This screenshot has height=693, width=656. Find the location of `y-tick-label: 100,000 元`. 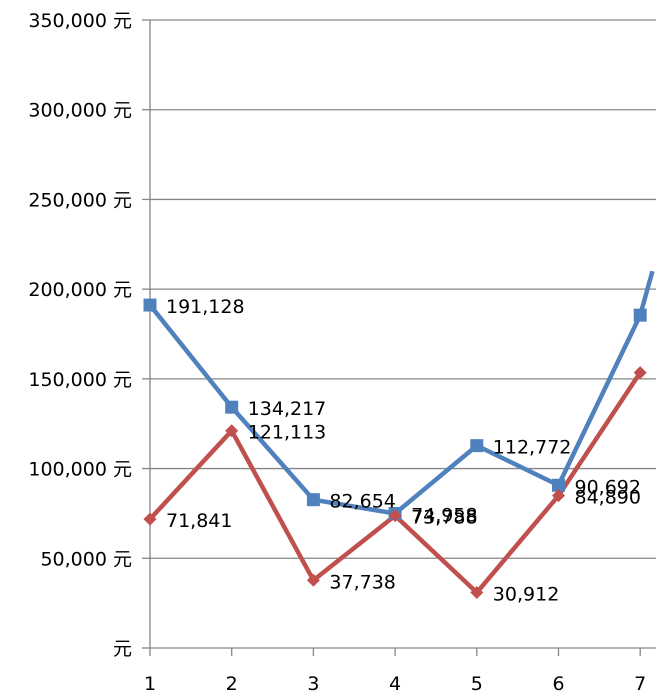

y-tick-label: 100,000 元 is located at coordinates (80, 470).